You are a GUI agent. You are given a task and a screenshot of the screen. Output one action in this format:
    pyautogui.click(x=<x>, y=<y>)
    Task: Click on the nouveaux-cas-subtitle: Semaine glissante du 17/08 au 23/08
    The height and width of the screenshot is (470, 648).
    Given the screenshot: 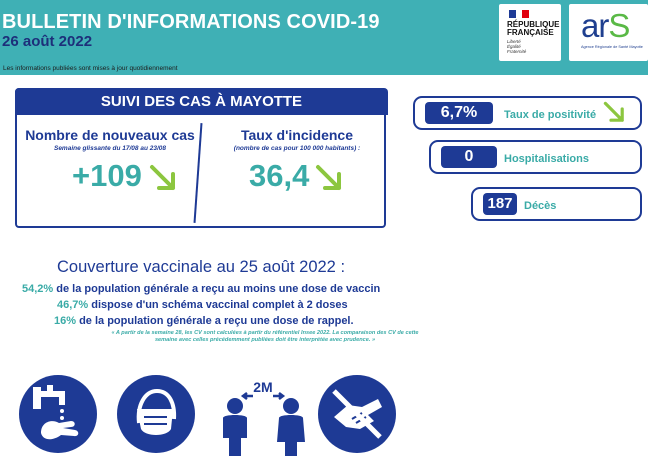 What is the action you would take?
    pyautogui.click(x=109, y=148)
    